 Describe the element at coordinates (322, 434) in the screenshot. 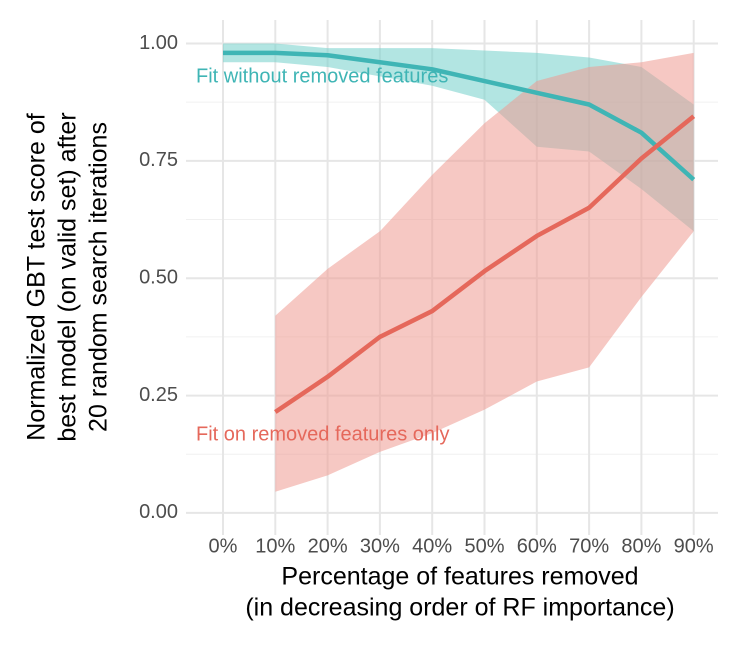

I see `series-label: Fit on removed features only` at that location.